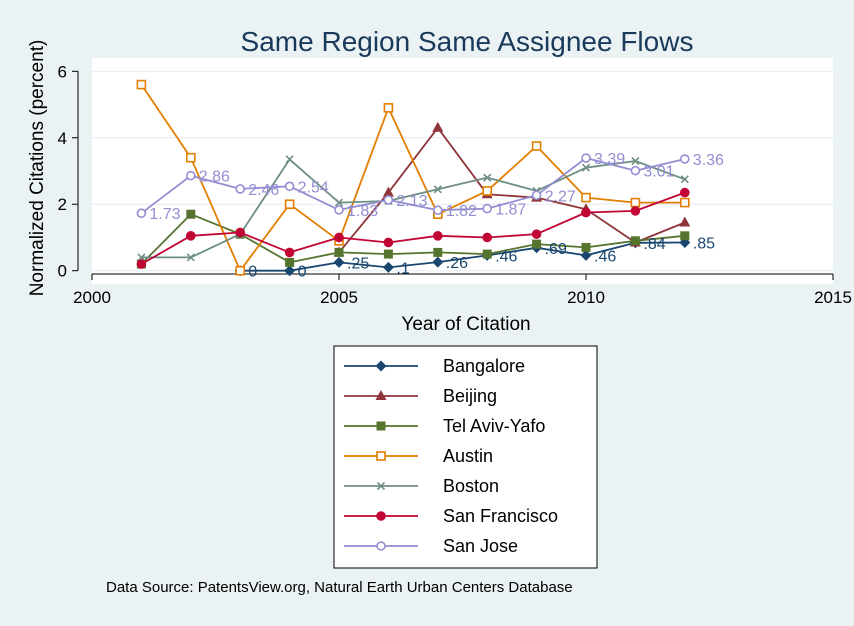 The image size is (854, 626). Describe the element at coordinates (339, 297) in the screenshot. I see `x-tick-label: 2005` at that location.